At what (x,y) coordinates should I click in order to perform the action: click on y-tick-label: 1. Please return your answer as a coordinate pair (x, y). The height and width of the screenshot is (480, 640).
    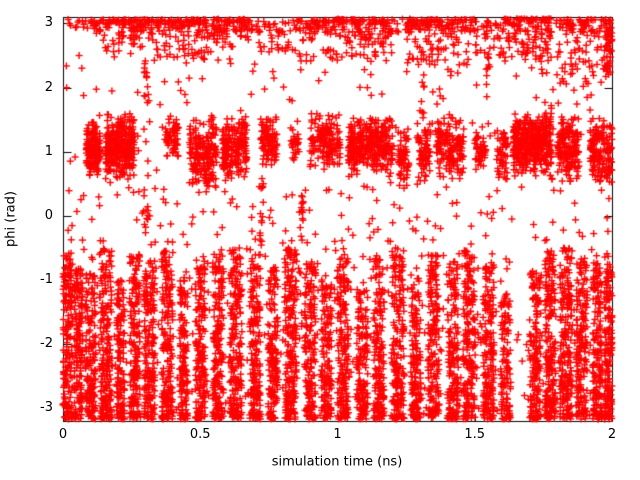
    Looking at the image, I should click on (48, 151).